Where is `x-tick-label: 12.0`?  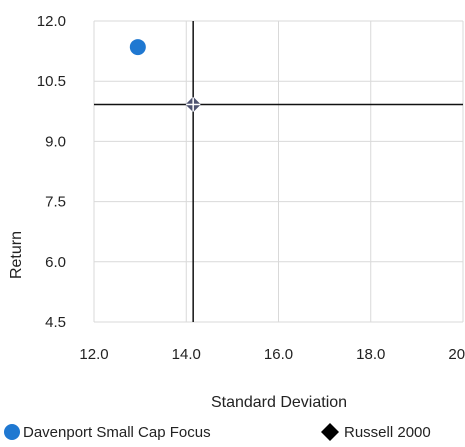 x-tick-label: 12.0 is located at coordinates (93, 354).